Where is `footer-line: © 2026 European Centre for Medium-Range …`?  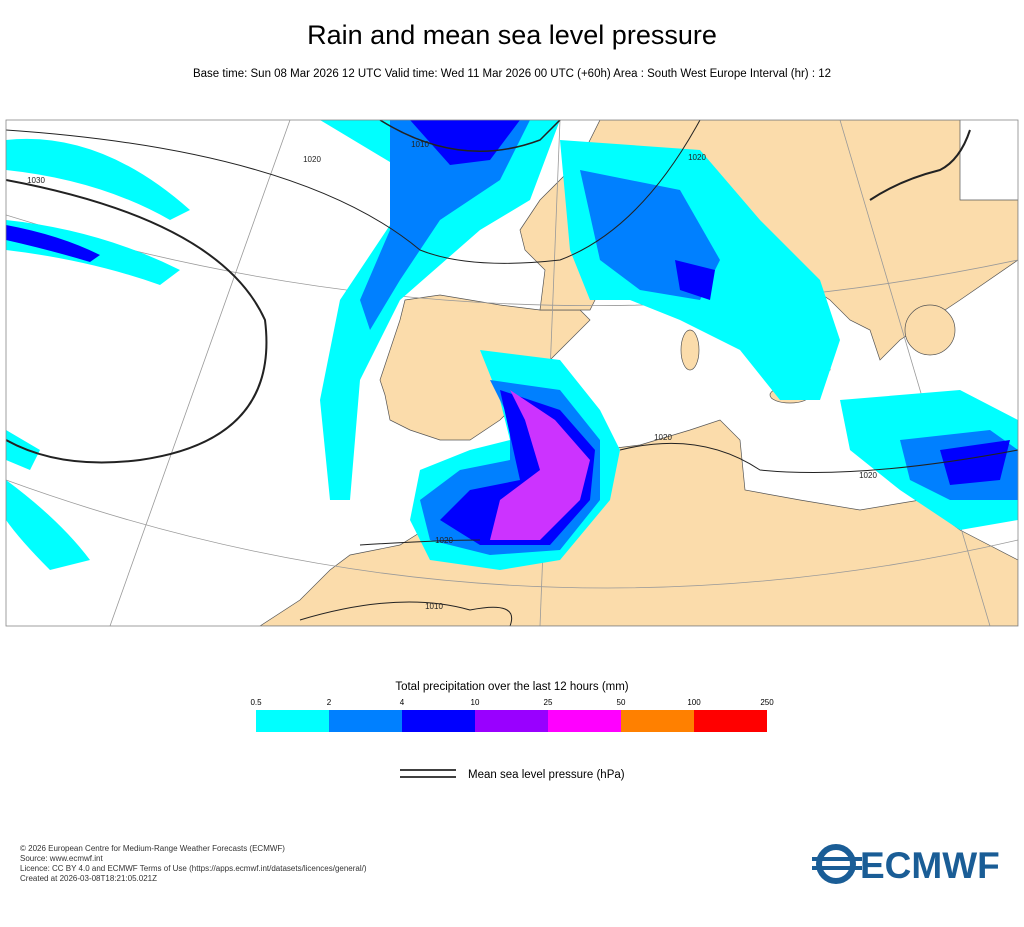 footer-line: © 2026 European Centre for Medium-Range … is located at coordinates (152, 848).